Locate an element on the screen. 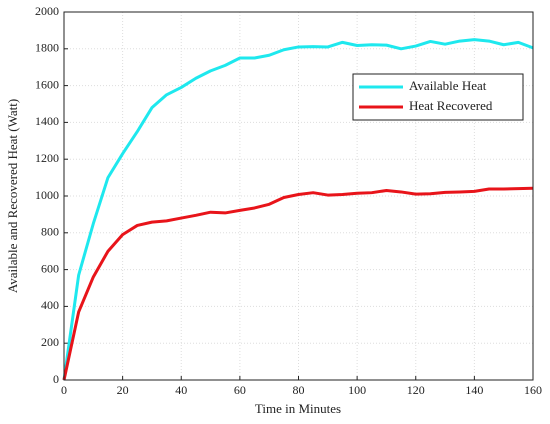  x-tick-label: 60 is located at coordinates (240, 390).